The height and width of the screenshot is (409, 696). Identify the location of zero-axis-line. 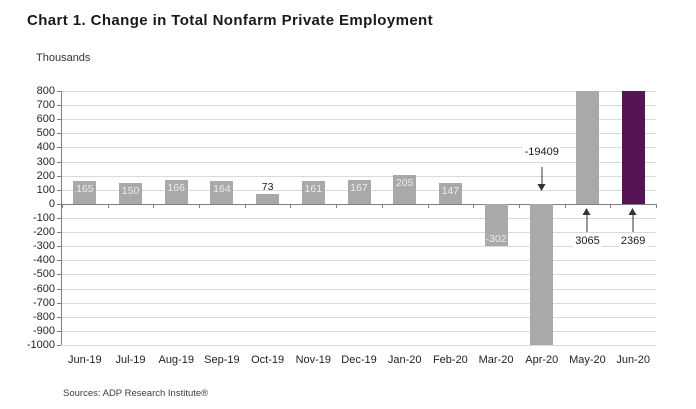
(359, 204).